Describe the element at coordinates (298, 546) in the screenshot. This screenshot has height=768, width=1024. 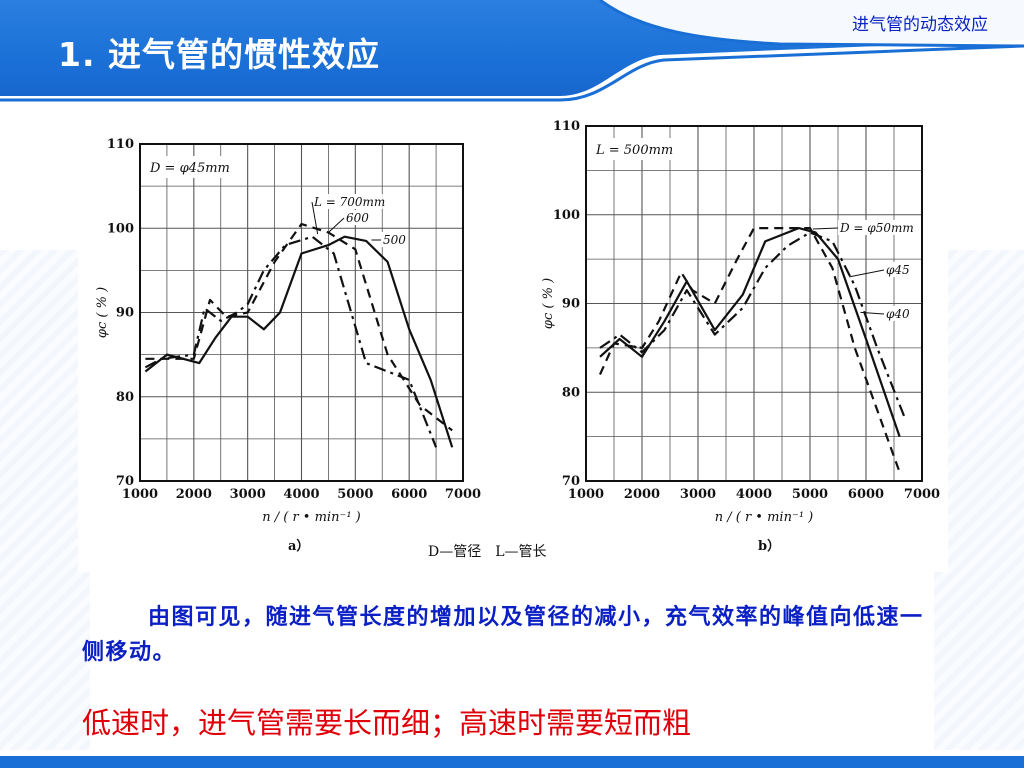
I see `panel-label: a）` at that location.